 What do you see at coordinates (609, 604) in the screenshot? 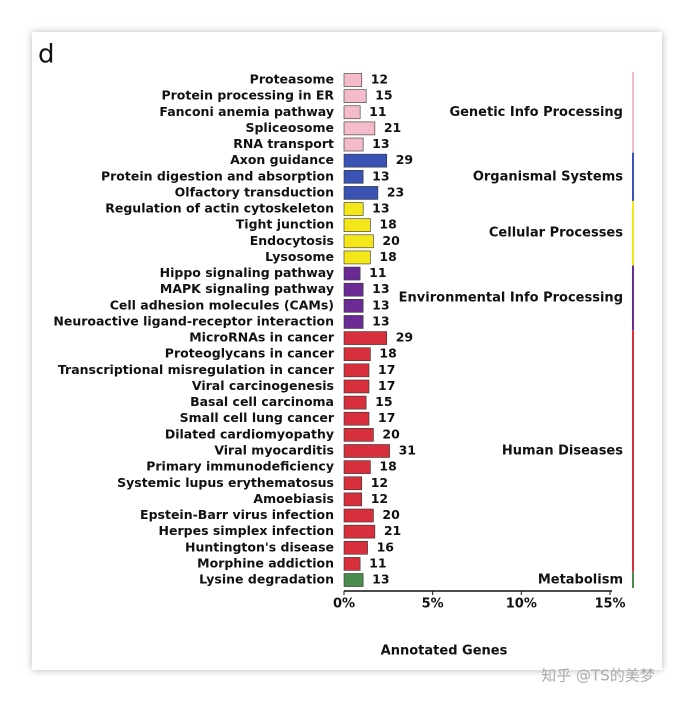
I see `x-tick-label: 15%` at bounding box center [609, 604].